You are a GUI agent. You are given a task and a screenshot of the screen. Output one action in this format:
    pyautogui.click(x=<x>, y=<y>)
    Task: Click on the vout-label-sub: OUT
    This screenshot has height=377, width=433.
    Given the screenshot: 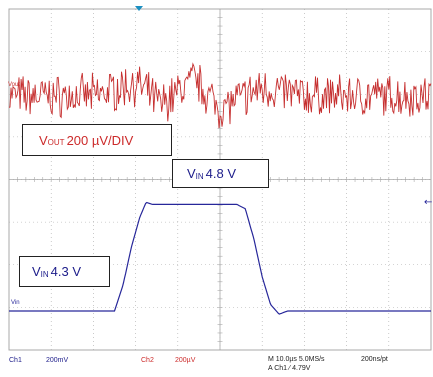 What is the action you would take?
    pyautogui.click(x=56, y=142)
    